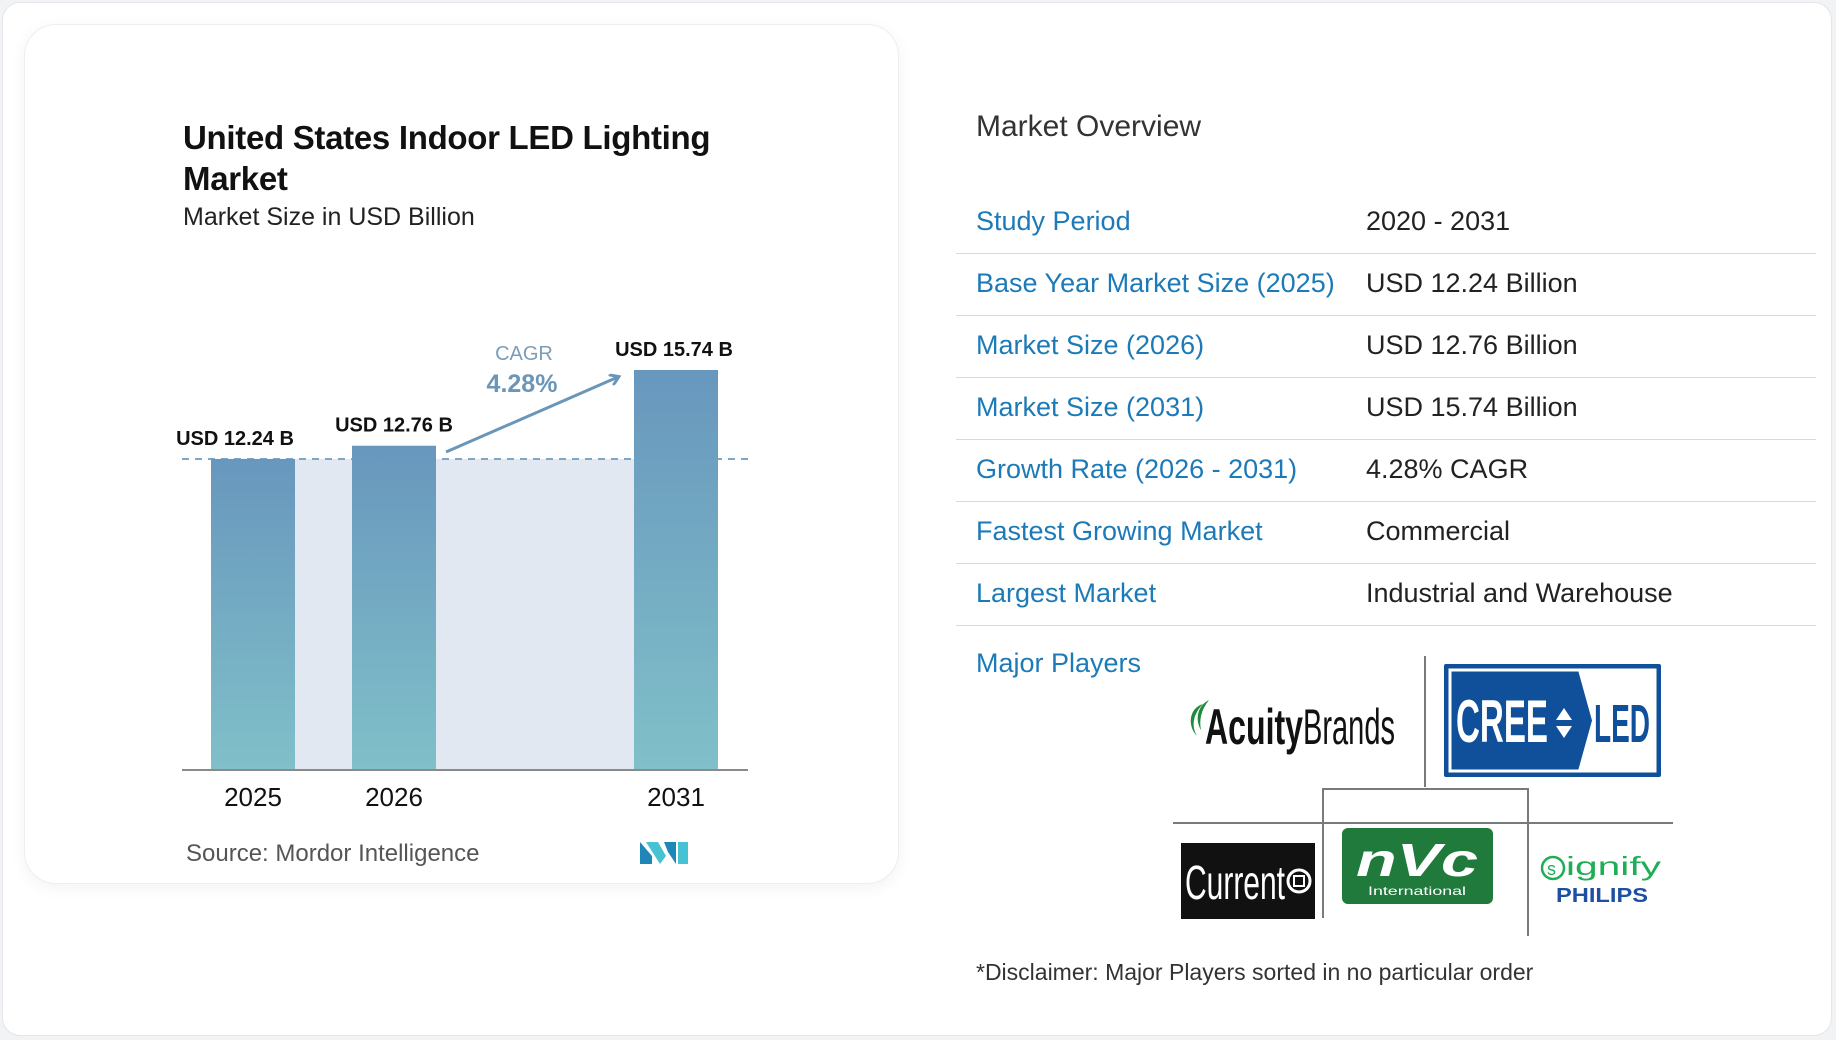  Describe the element at coordinates (674, 350) in the screenshot. I see `data-label: USD 15.74 B` at that location.